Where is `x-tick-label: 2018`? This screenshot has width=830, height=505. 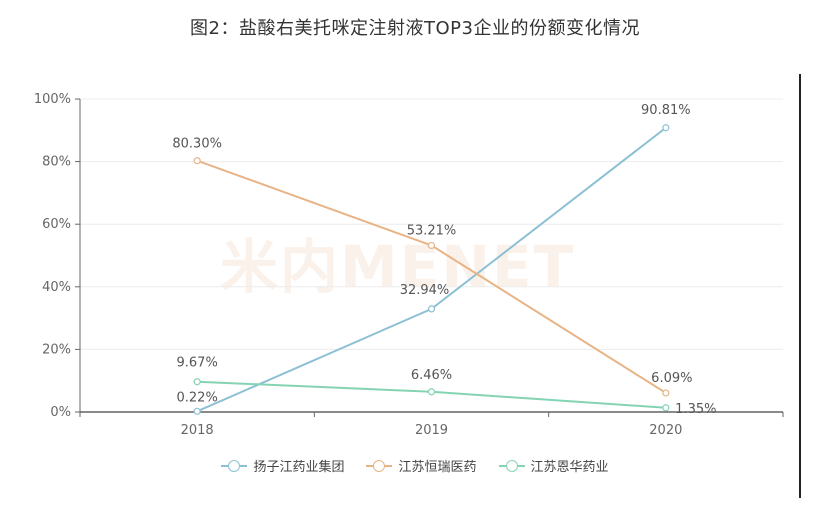 x-tick-label: 2018 is located at coordinates (197, 430).